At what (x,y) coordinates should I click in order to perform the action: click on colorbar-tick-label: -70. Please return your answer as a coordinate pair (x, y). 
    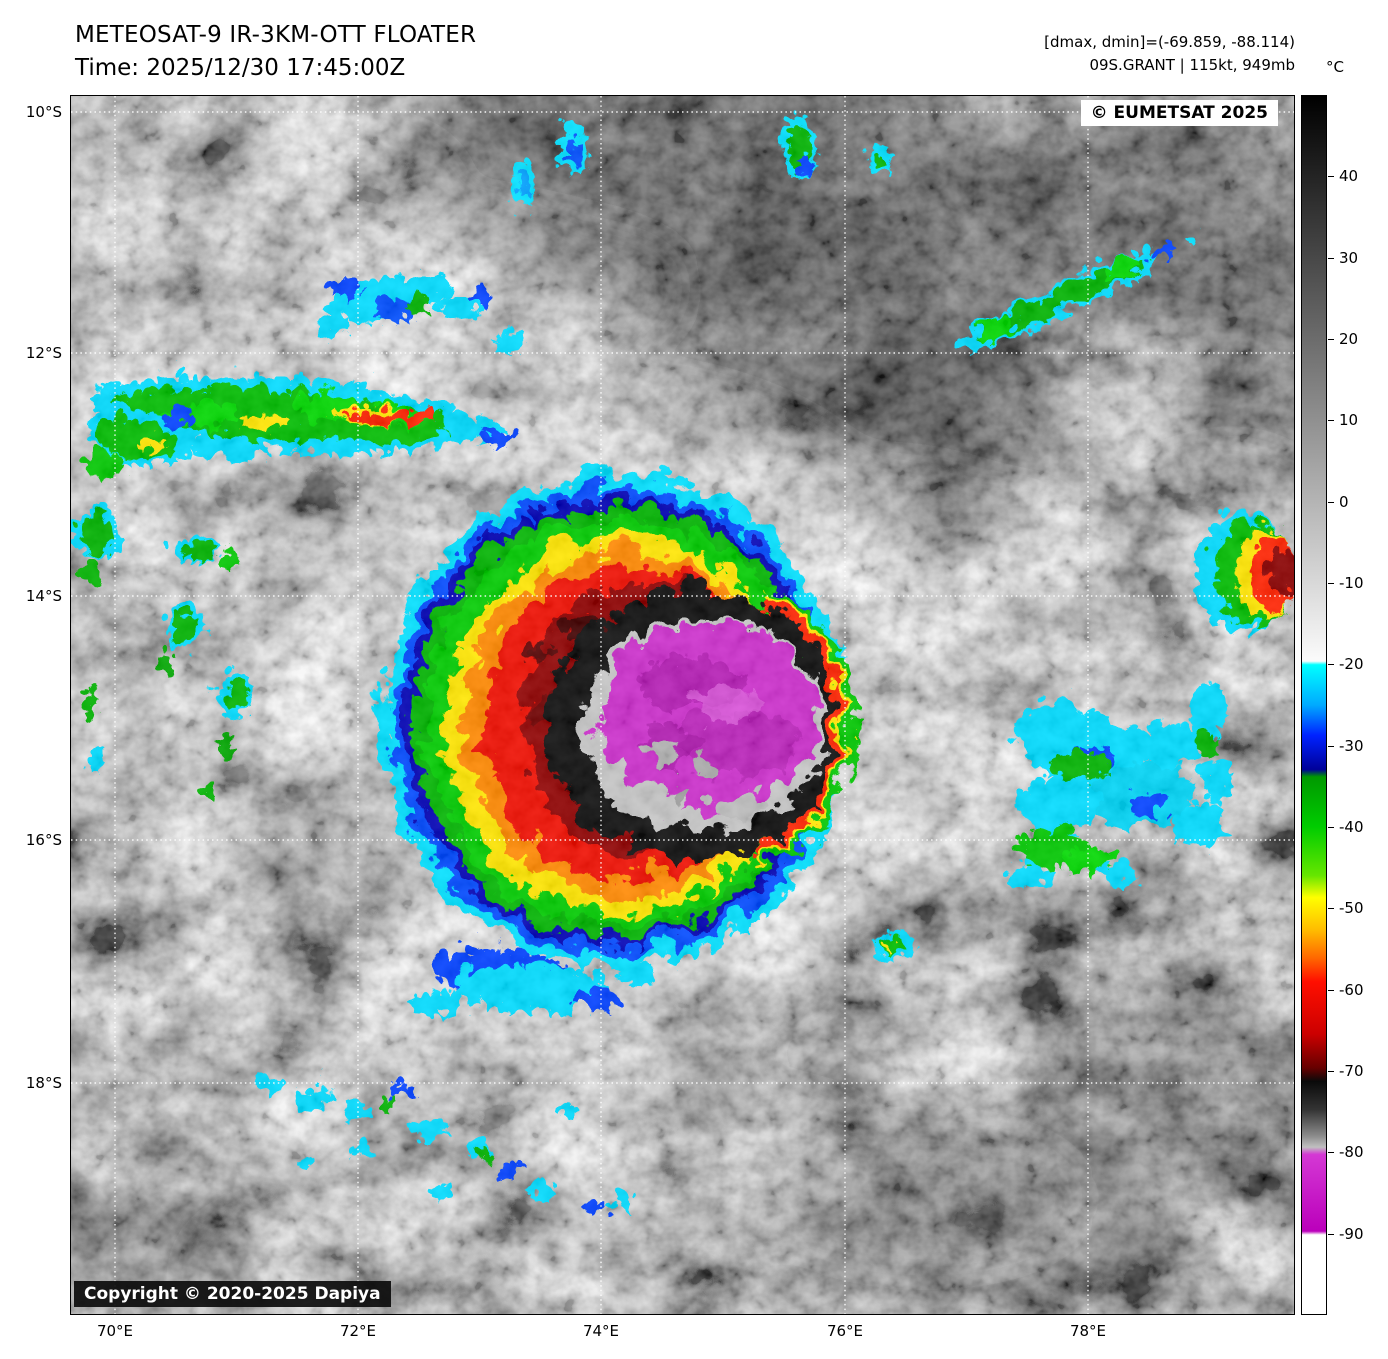
    Looking at the image, I should click on (1351, 1071).